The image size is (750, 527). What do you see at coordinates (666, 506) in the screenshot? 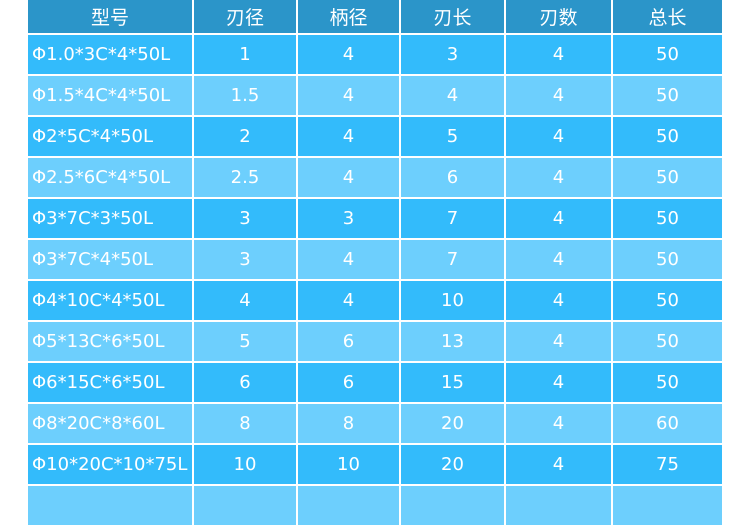
I see `cell-total-length` at bounding box center [666, 506].